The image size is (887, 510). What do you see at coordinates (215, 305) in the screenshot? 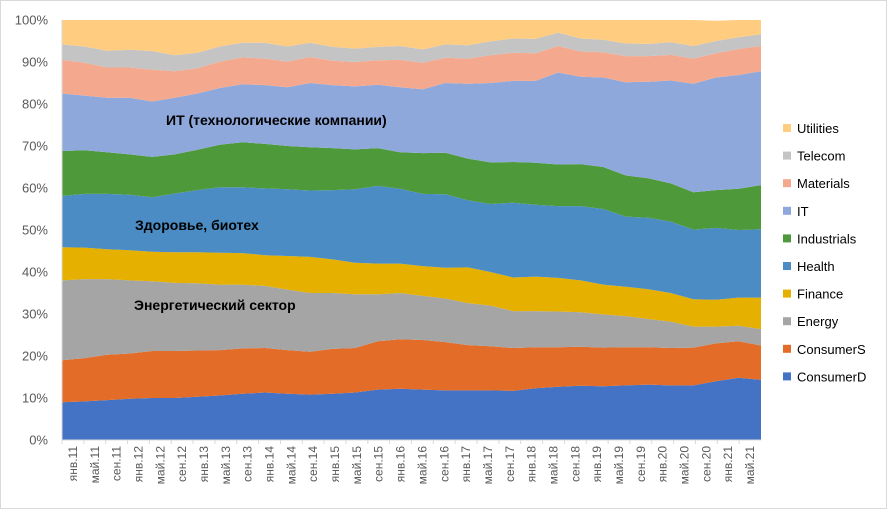
I see `annotation-energy: Энергетический сектор` at bounding box center [215, 305].